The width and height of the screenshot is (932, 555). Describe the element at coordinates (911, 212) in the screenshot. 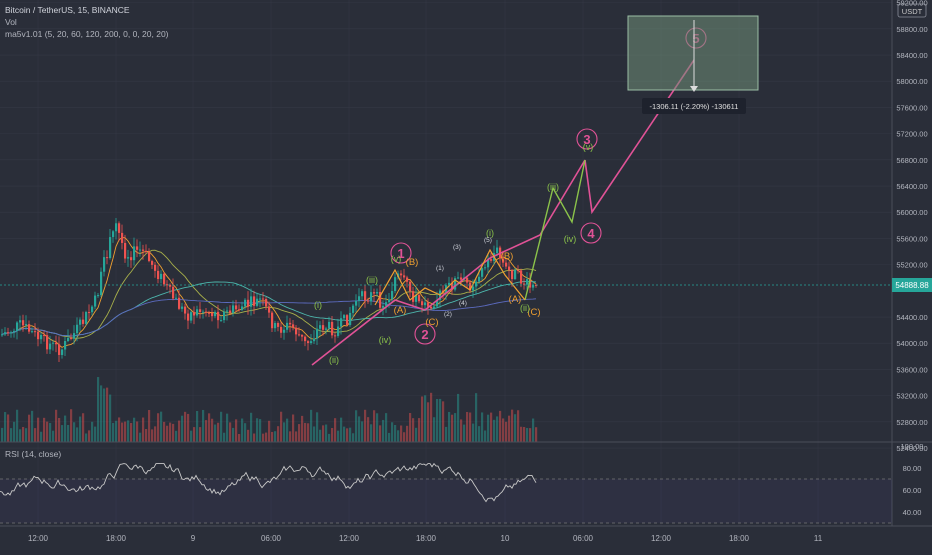

I see `price-tick-label: 56000.00` at that location.